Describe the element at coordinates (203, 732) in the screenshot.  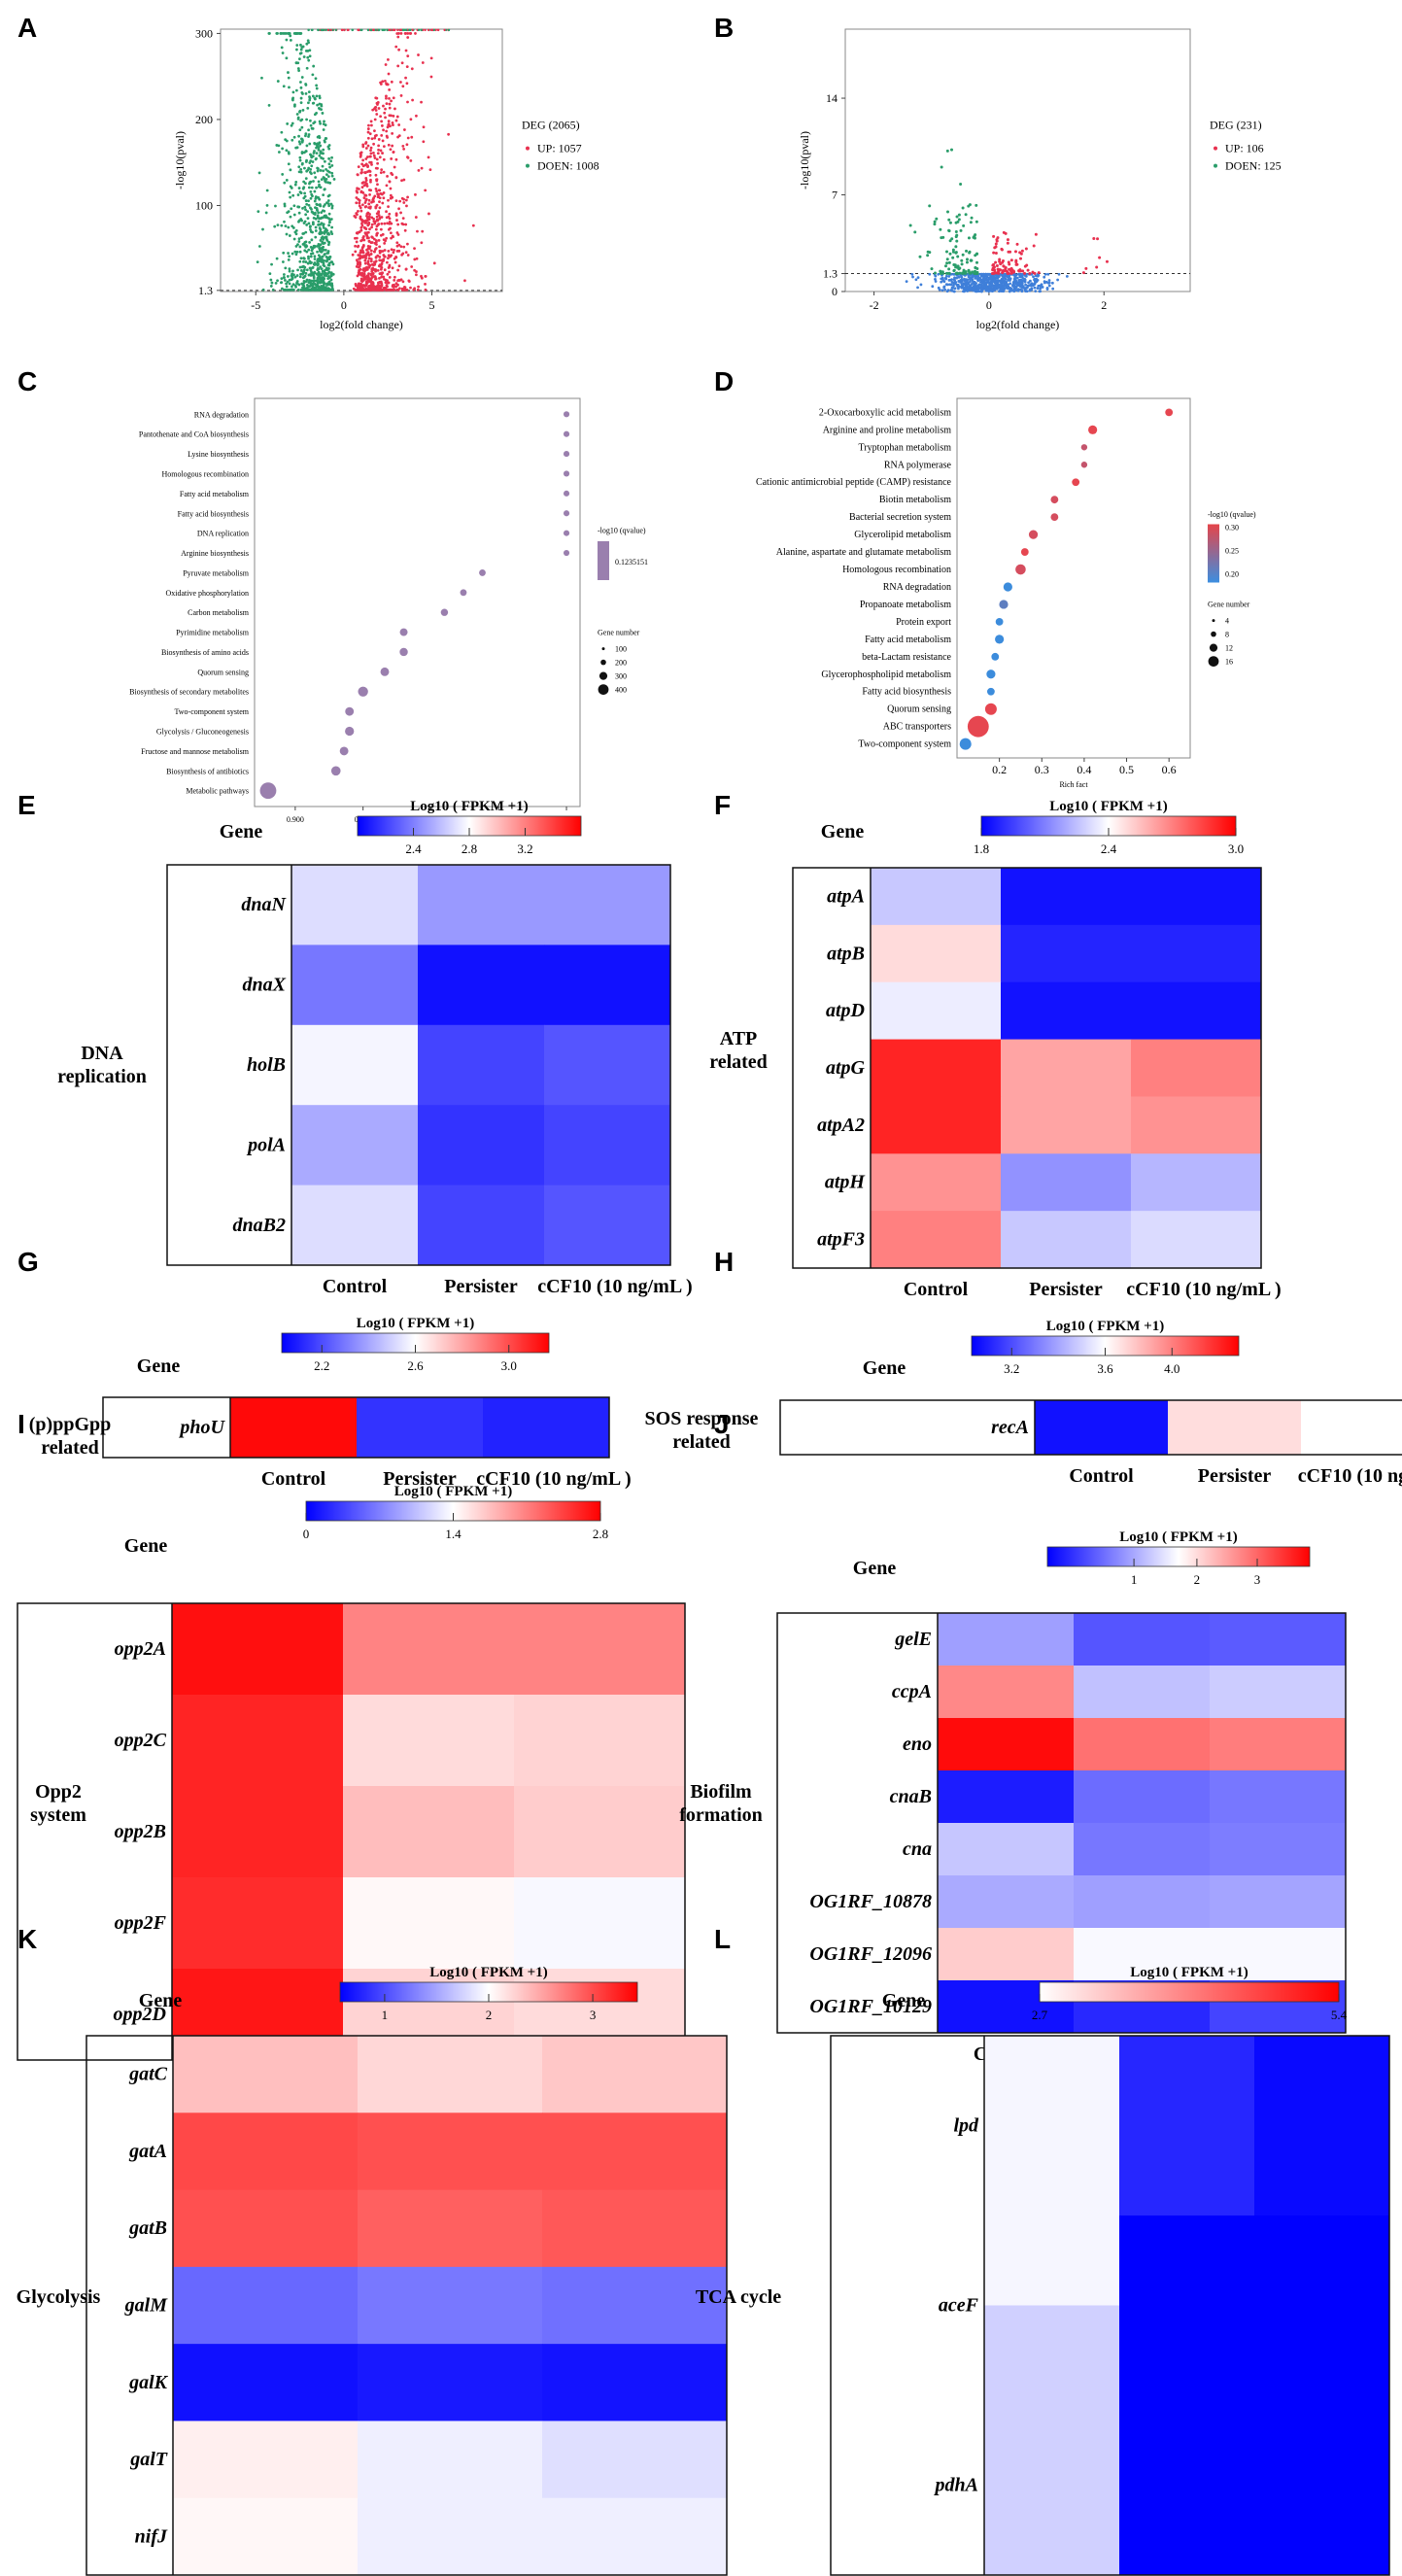
I see `category-label: Glycolysis / Gluconeogenesis` at that location.